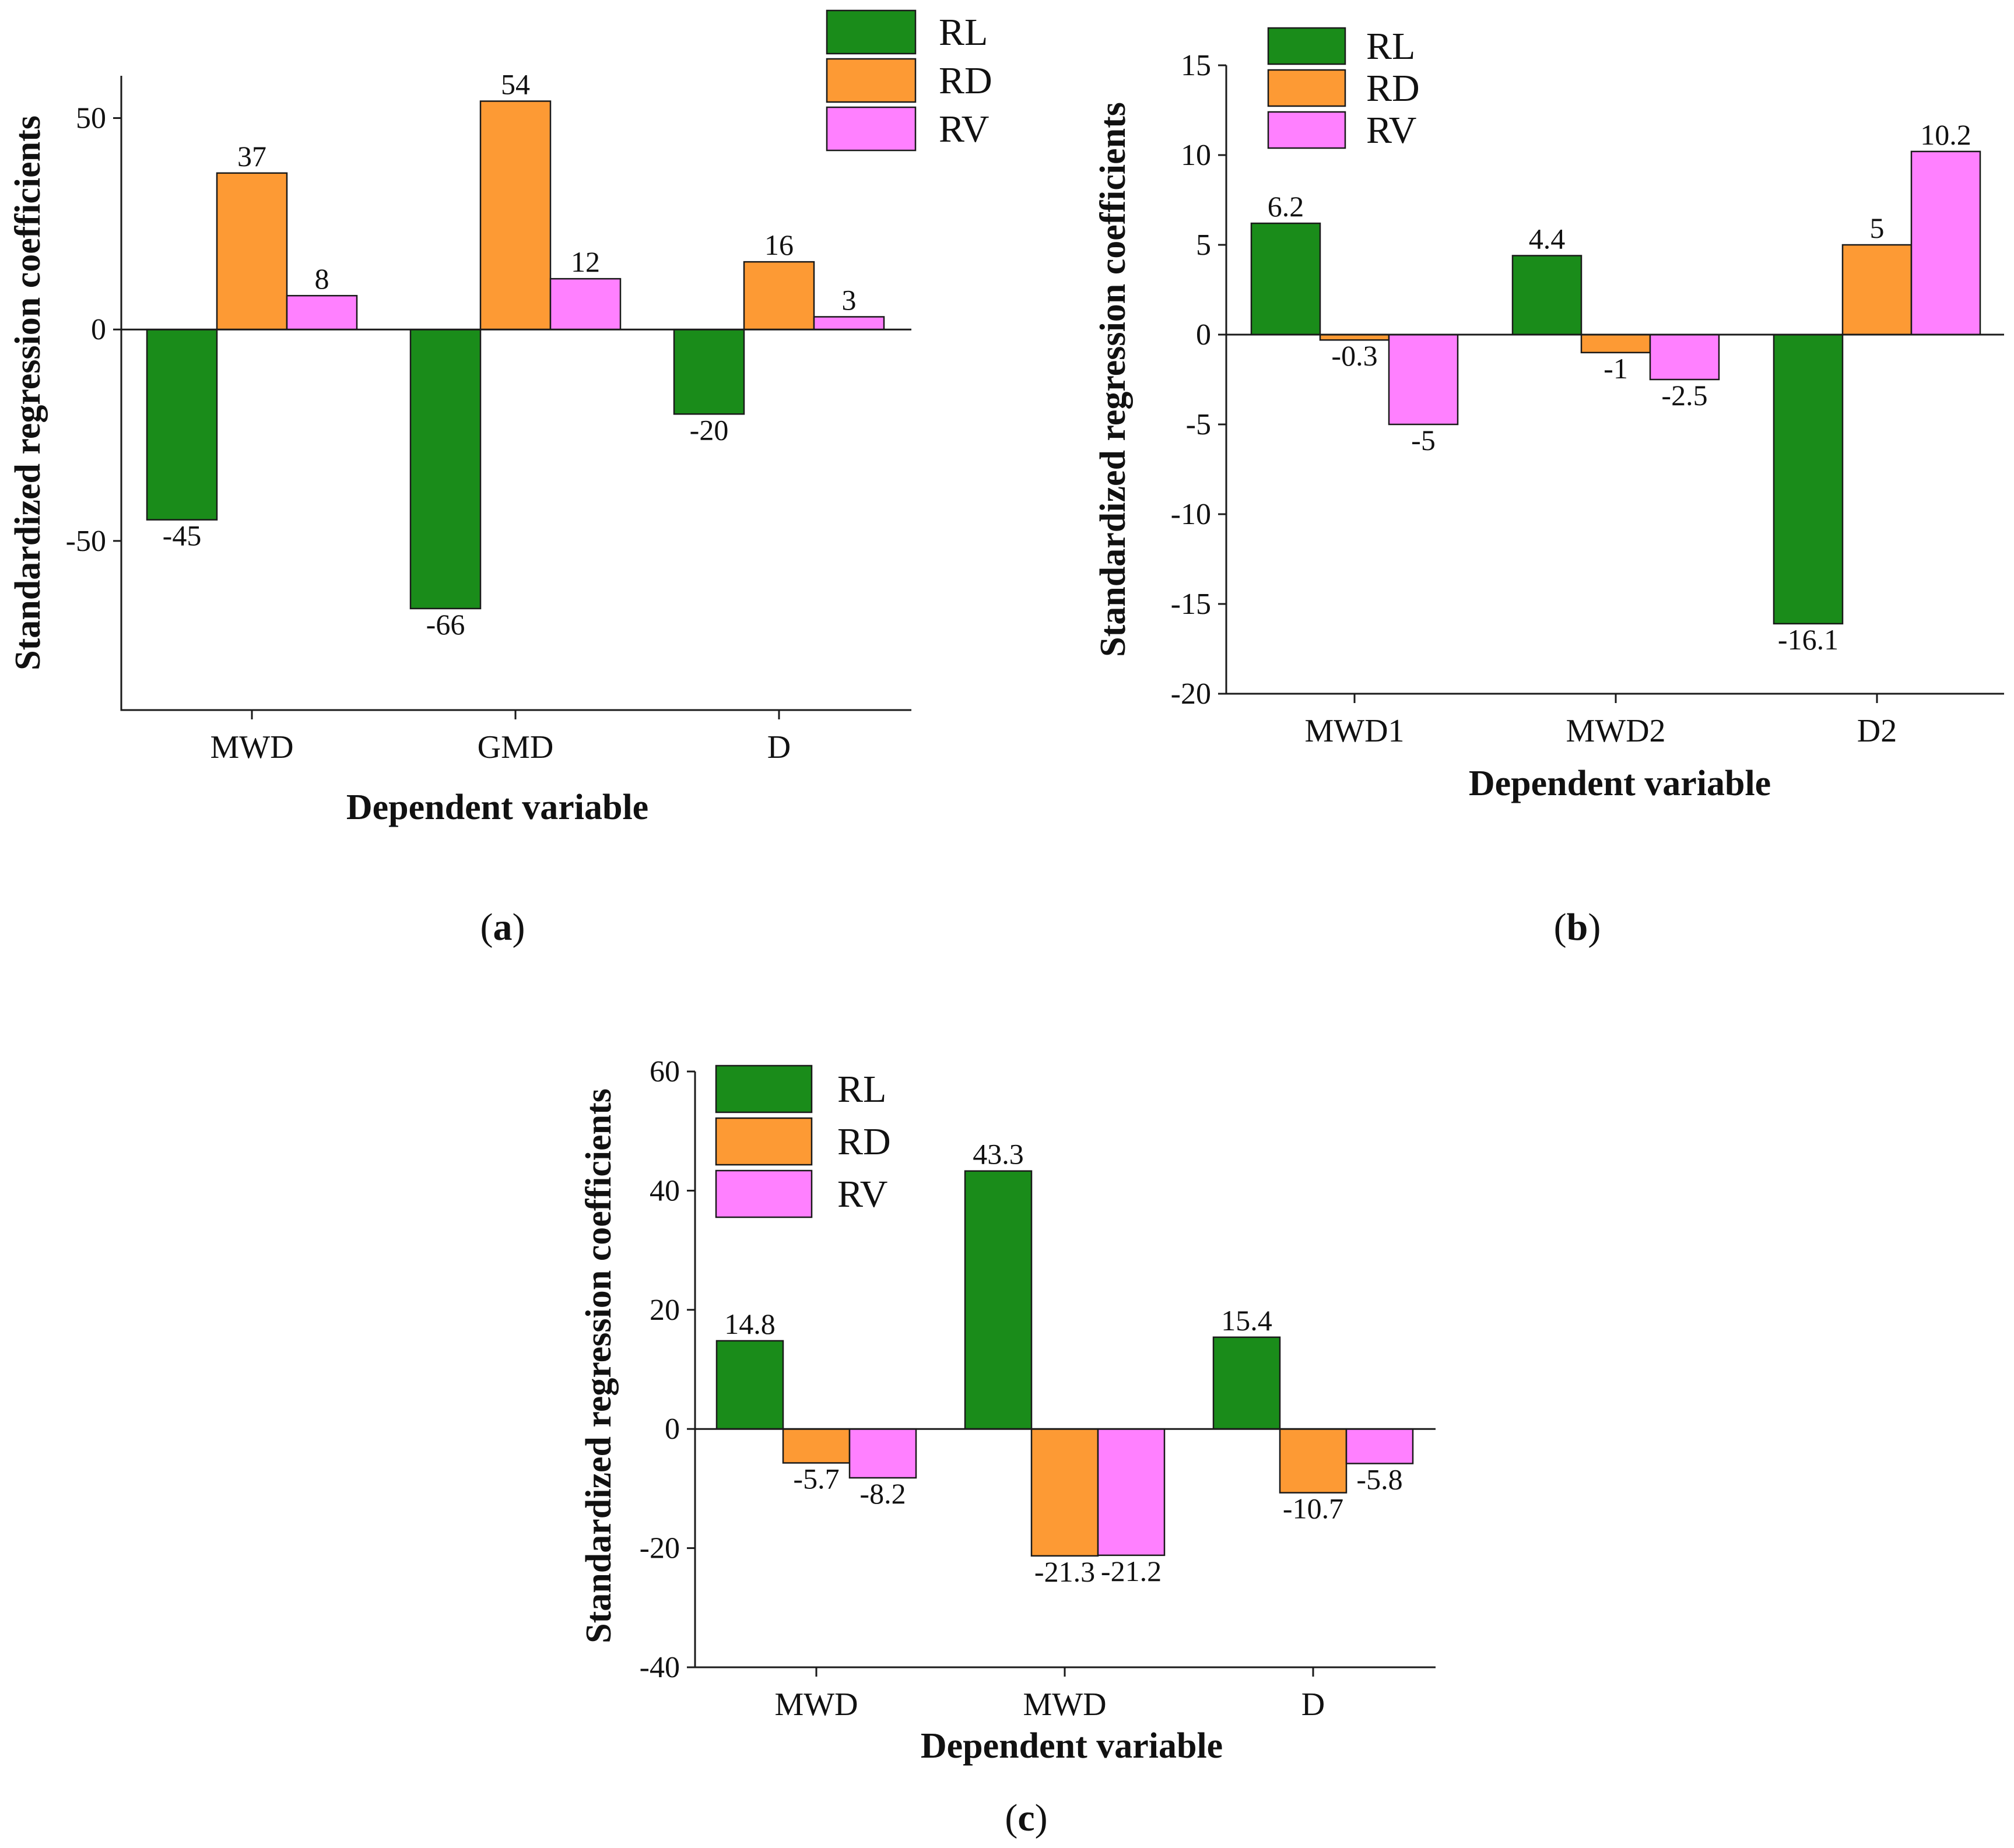 The height and width of the screenshot is (1848, 2014). What do you see at coordinates (660, 1667) in the screenshot?
I see `y-tick-label-0: -40` at bounding box center [660, 1667].